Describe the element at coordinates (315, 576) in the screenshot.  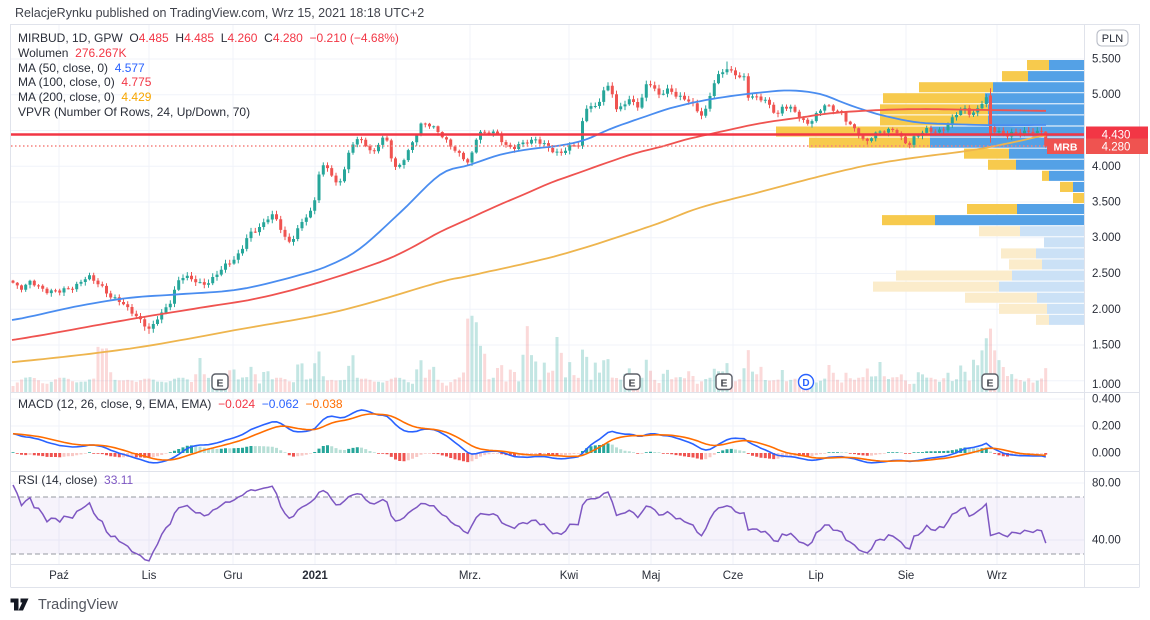
I see `svg-text: 2021` at that location.